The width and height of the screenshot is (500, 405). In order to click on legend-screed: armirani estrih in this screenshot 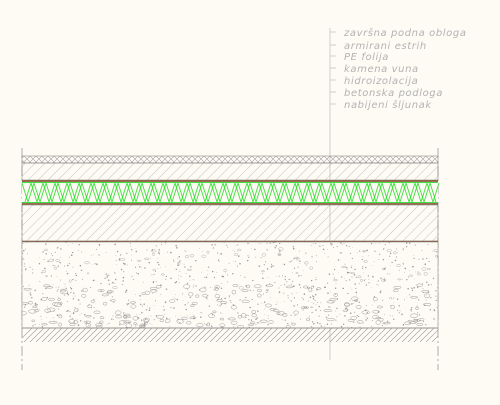, I will do `click(385, 46)`.